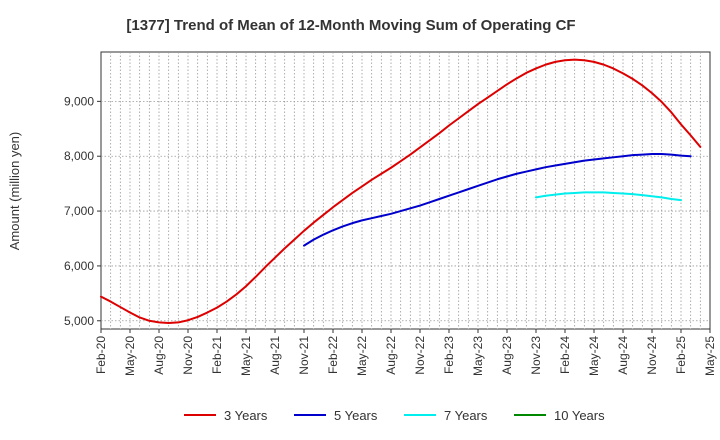 This screenshot has width=720, height=440. I want to click on x-tick-label: Aug-21, so click(275, 355).